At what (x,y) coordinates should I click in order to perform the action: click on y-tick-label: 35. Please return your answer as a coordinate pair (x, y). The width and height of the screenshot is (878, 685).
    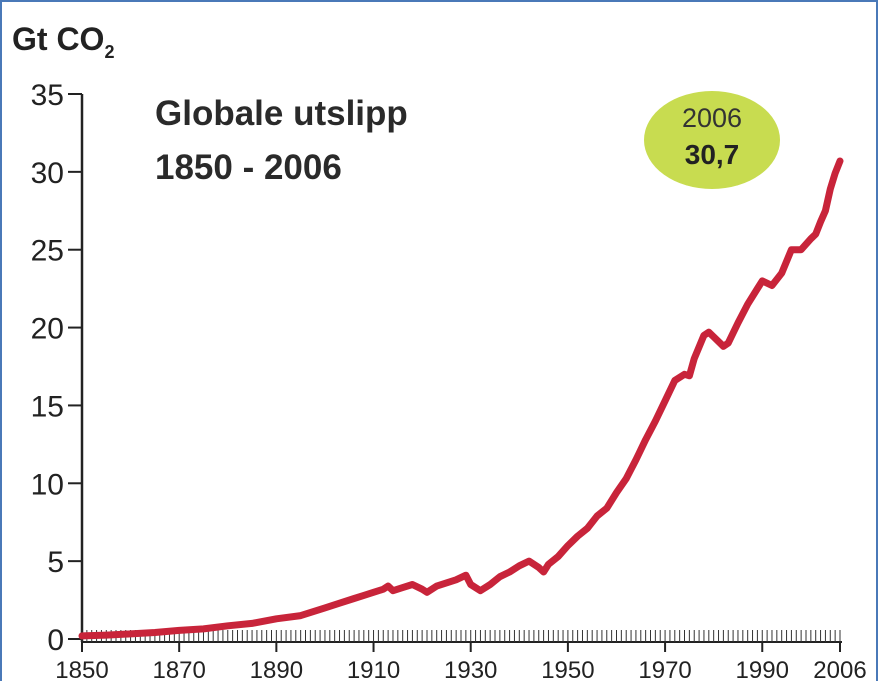
    Looking at the image, I should click on (47, 95).